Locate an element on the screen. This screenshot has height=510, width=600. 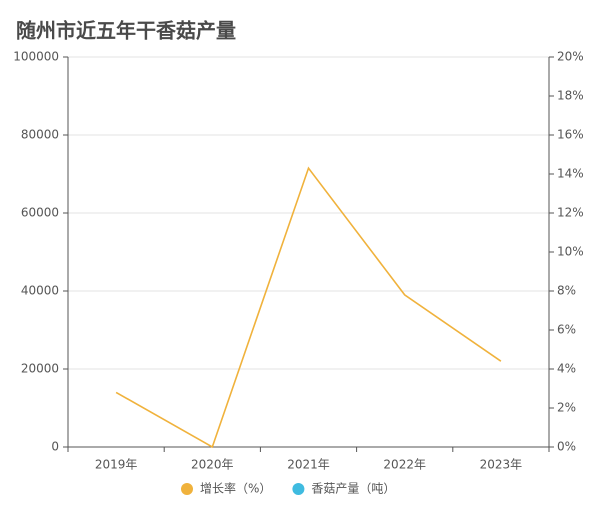
y-tick-label: 60000 is located at coordinates (40, 213).